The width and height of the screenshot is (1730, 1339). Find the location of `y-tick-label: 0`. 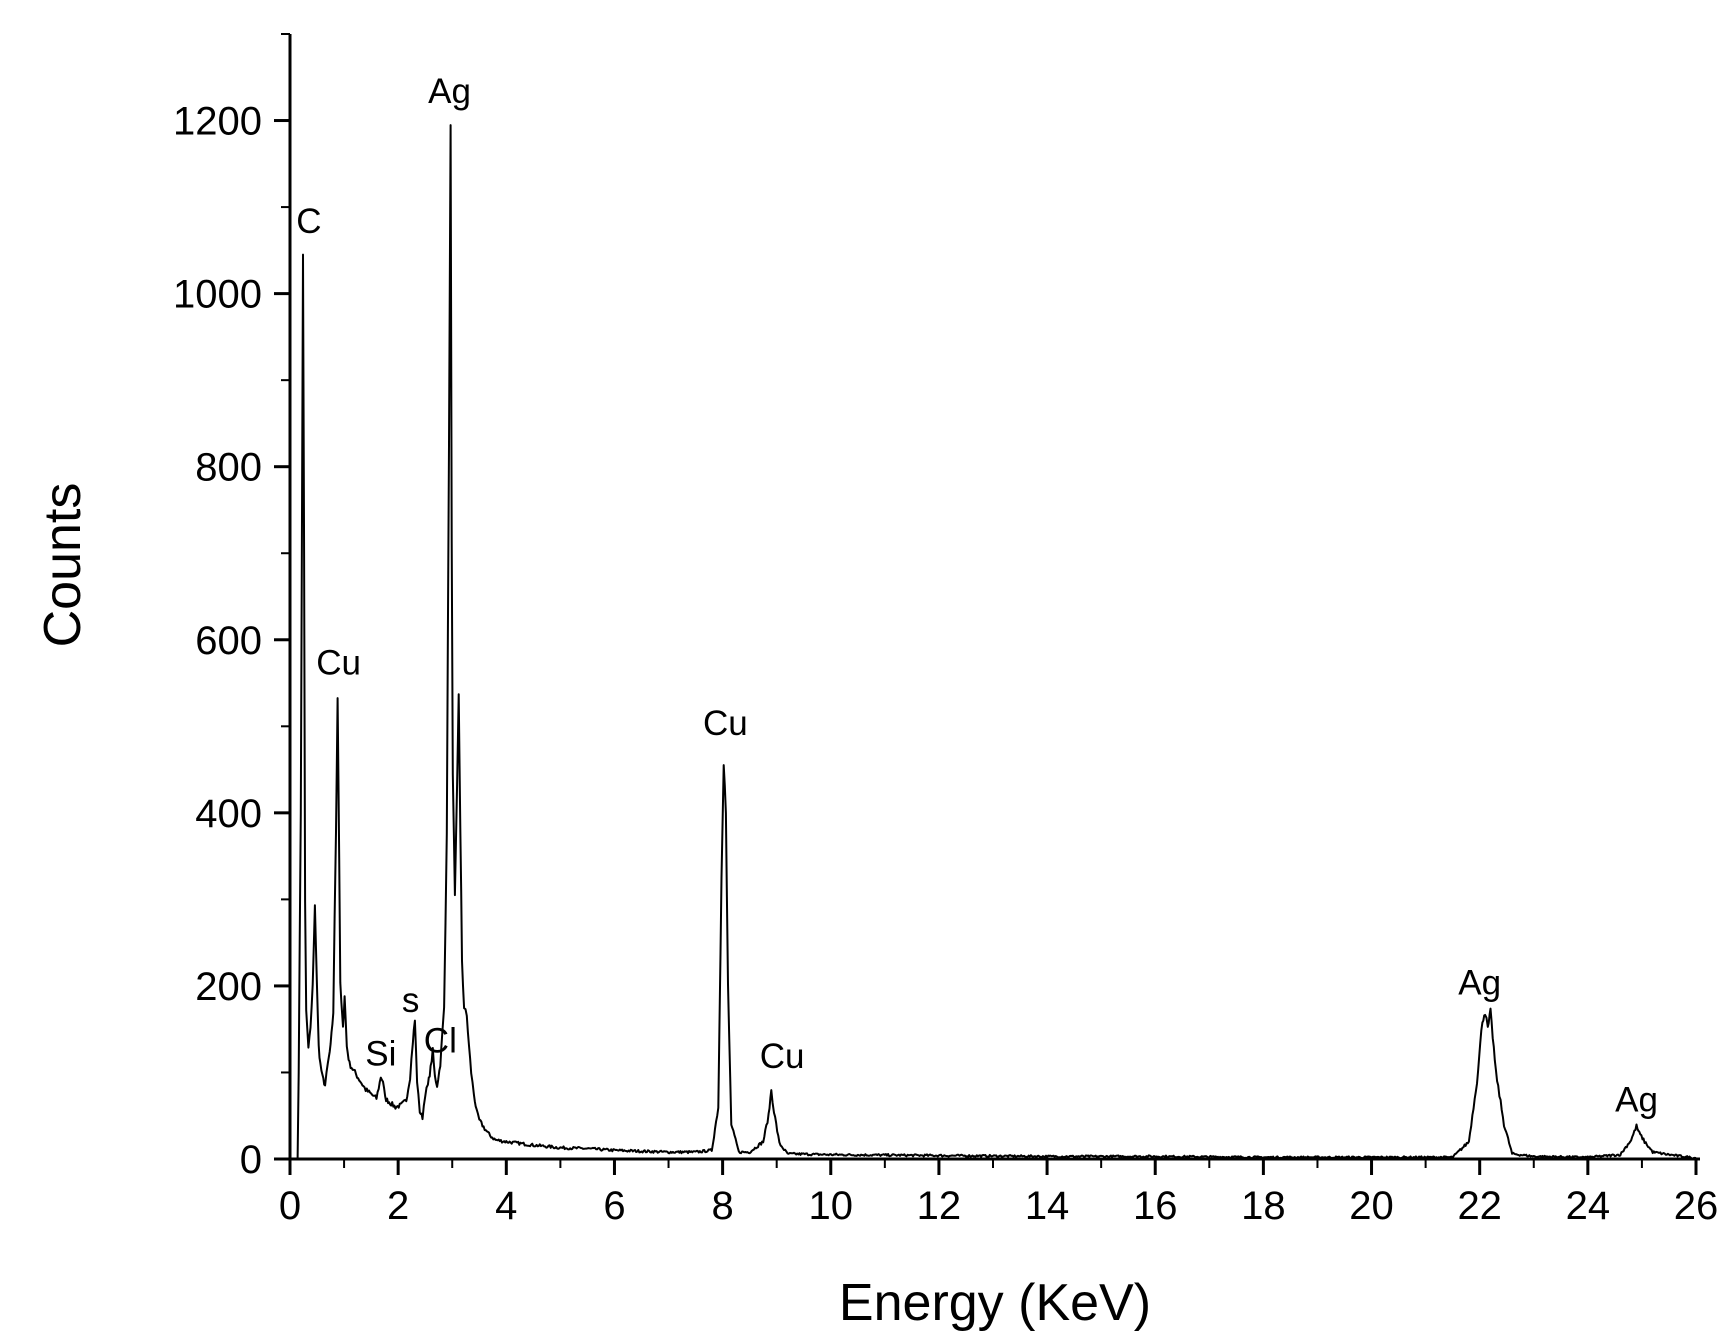

y-tick-label: 0 is located at coordinates (251, 1160).